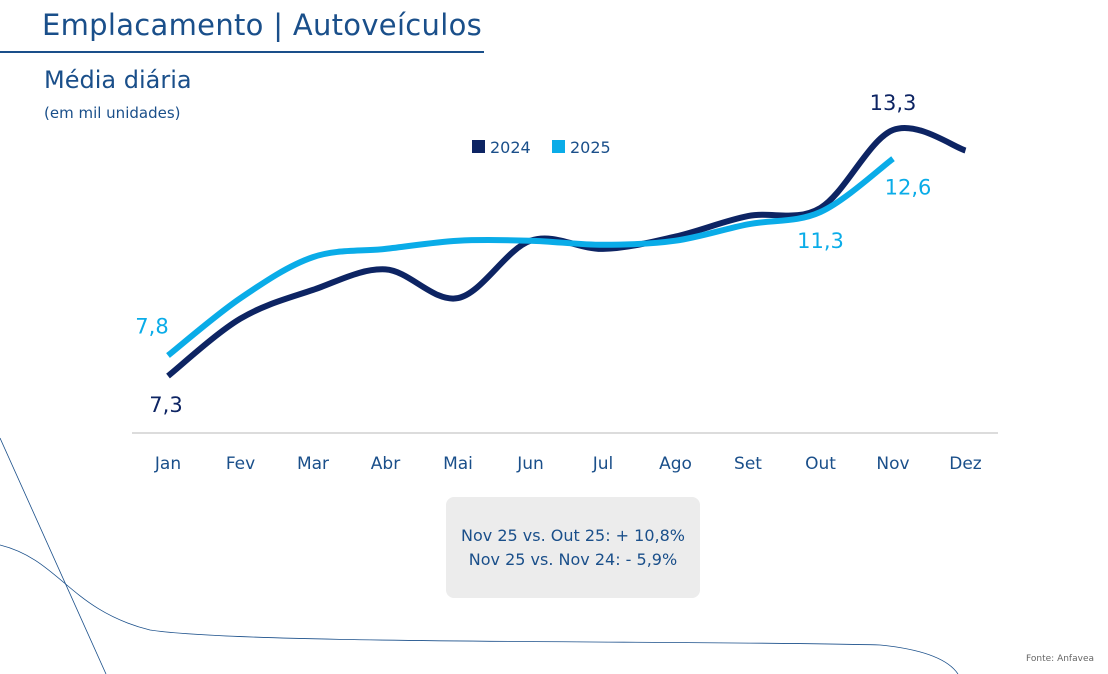 The height and width of the screenshot is (674, 1108). I want to click on x-tick-label: Jun, so click(530, 464).